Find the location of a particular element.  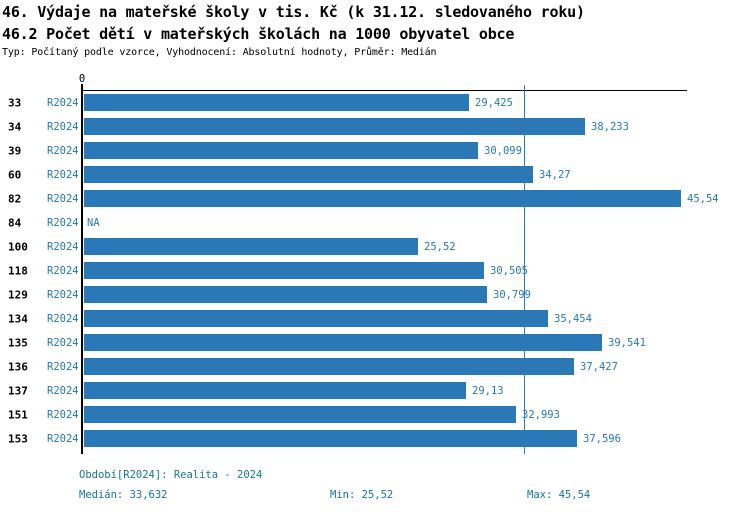

bar-value-label: 29,425 is located at coordinates (494, 103).